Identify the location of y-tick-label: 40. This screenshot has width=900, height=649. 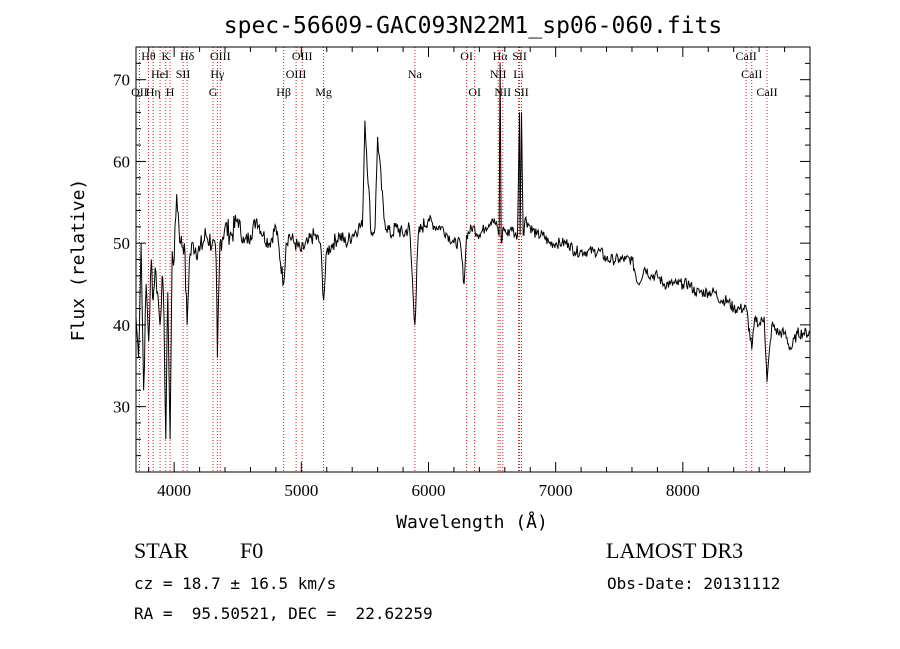
(121, 325).